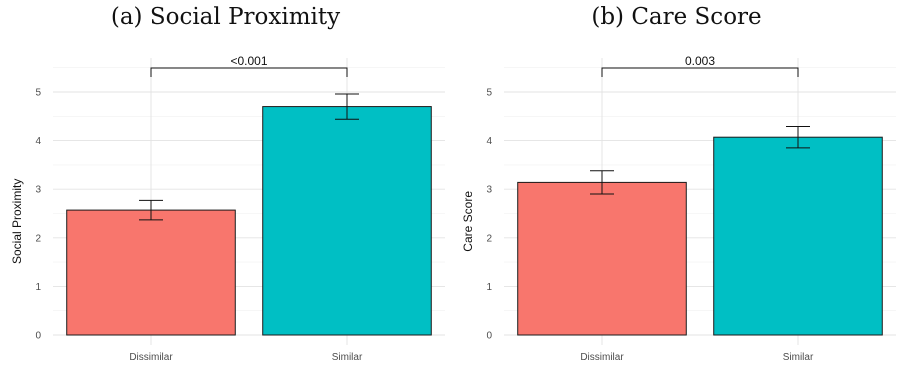  I want to click on chart-title: (a) Social Proximity, so click(225, 17).